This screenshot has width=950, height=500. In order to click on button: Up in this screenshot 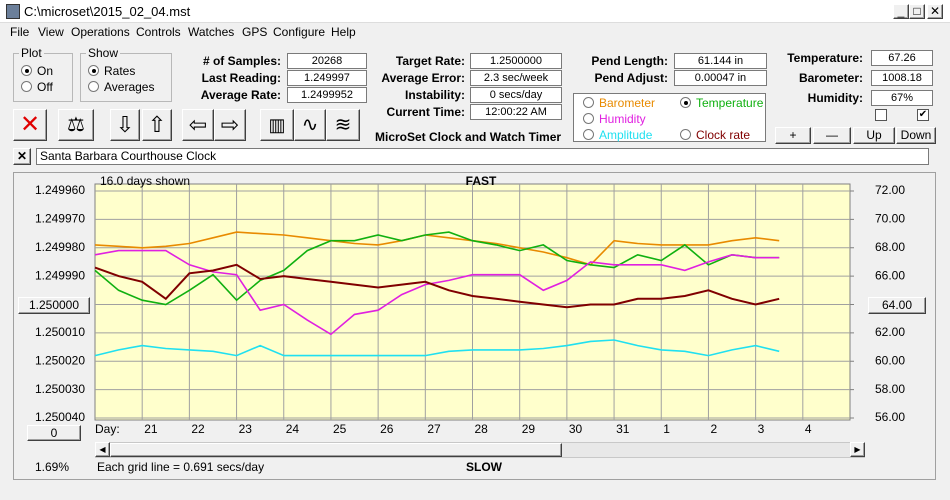, I will do `click(874, 135)`.